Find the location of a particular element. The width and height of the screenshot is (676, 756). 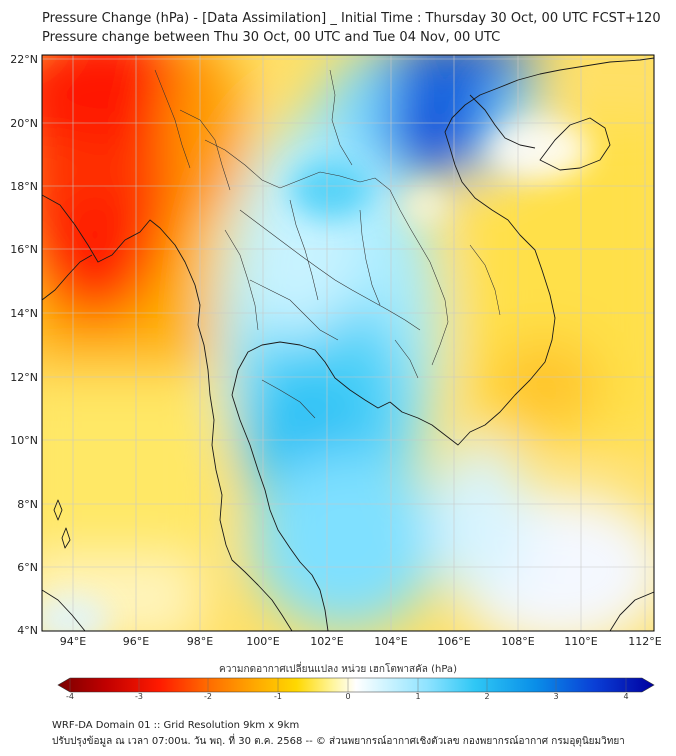

colorbar is located at coordinates (356, 685).